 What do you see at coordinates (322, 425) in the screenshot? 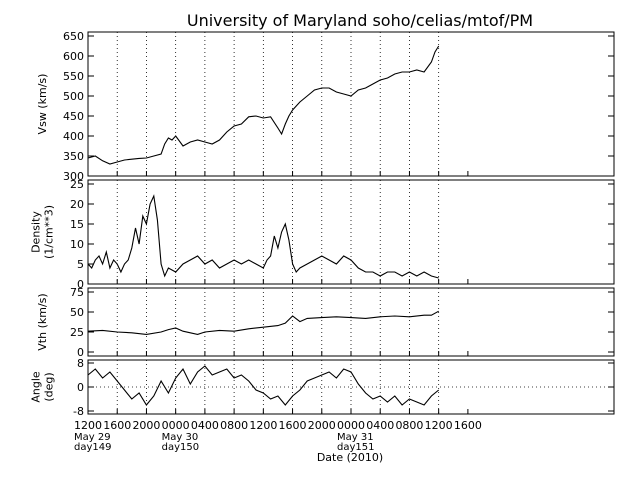
I see `x-tick-label-8: 2000` at bounding box center [322, 425].